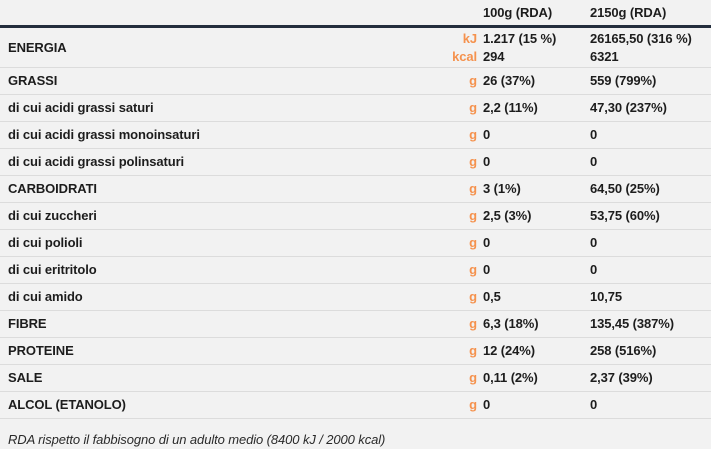  What do you see at coordinates (510, 108) in the screenshot?
I see `value-100g: 2,2 (11%)` at bounding box center [510, 108].